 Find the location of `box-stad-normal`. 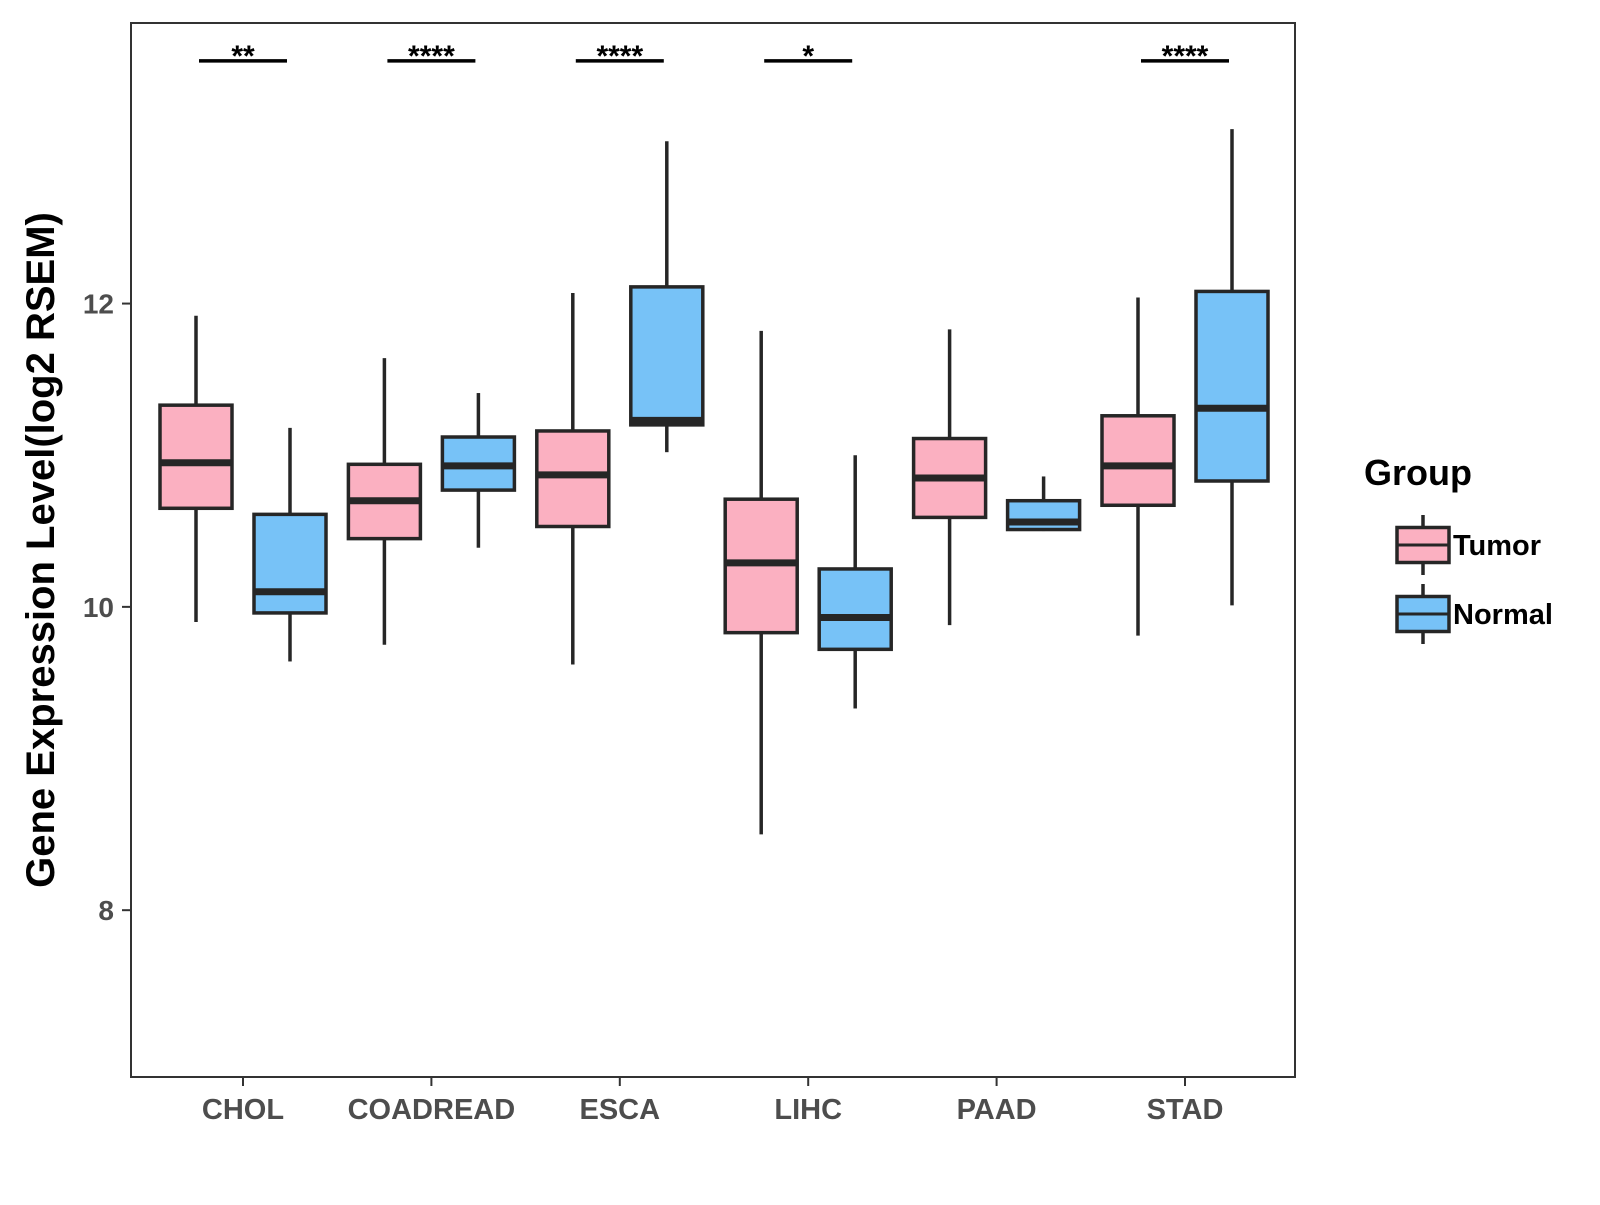

box-stad-normal is located at coordinates (1232, 367).